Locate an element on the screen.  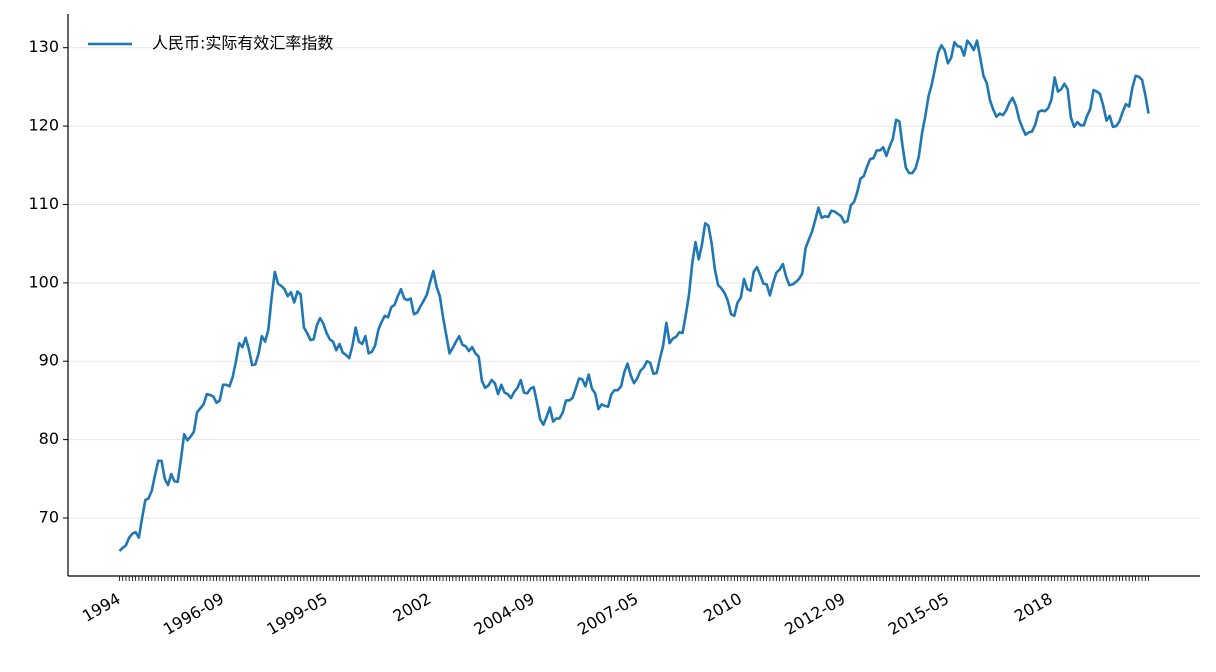
x-tick-label: 2018 is located at coordinates (1033, 607).